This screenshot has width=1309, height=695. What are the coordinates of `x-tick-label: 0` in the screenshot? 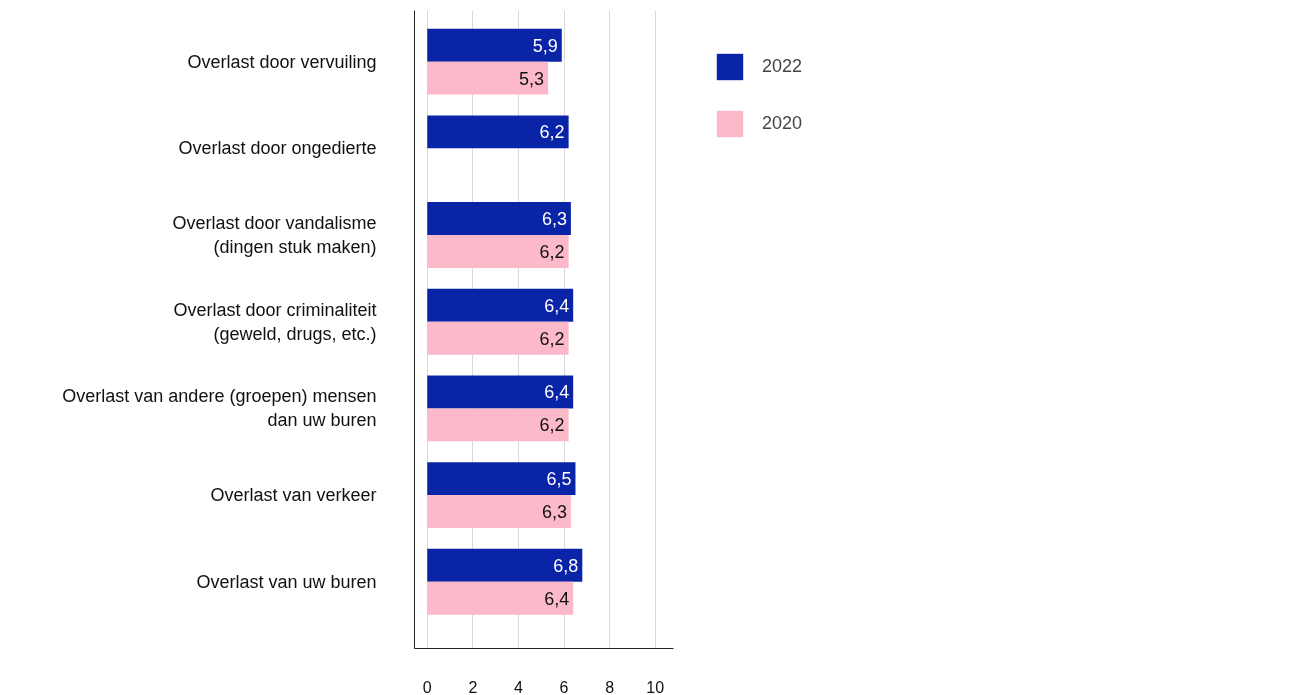 It's located at (427, 686).